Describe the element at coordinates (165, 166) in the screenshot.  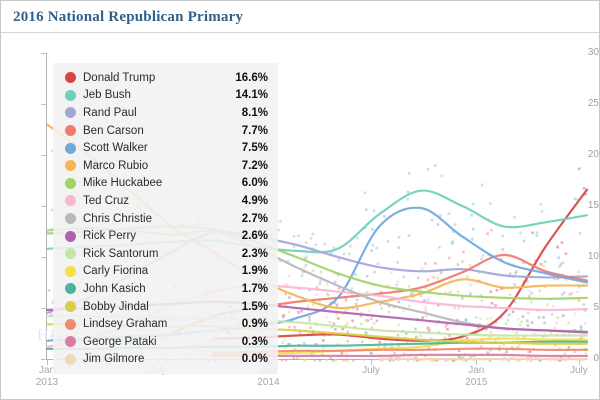
I see `legend-item: Marco Rubio 7.2%` at that location.